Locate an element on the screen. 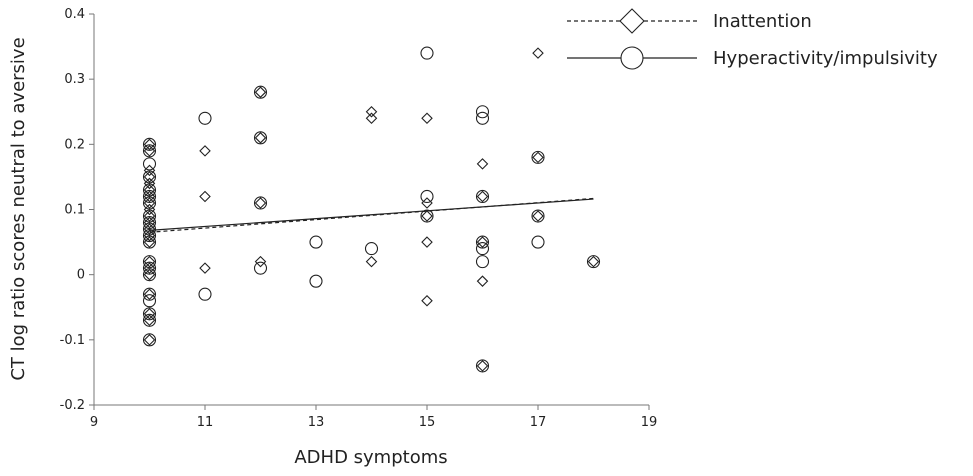  x-tick-label: 11 is located at coordinates (205, 422).